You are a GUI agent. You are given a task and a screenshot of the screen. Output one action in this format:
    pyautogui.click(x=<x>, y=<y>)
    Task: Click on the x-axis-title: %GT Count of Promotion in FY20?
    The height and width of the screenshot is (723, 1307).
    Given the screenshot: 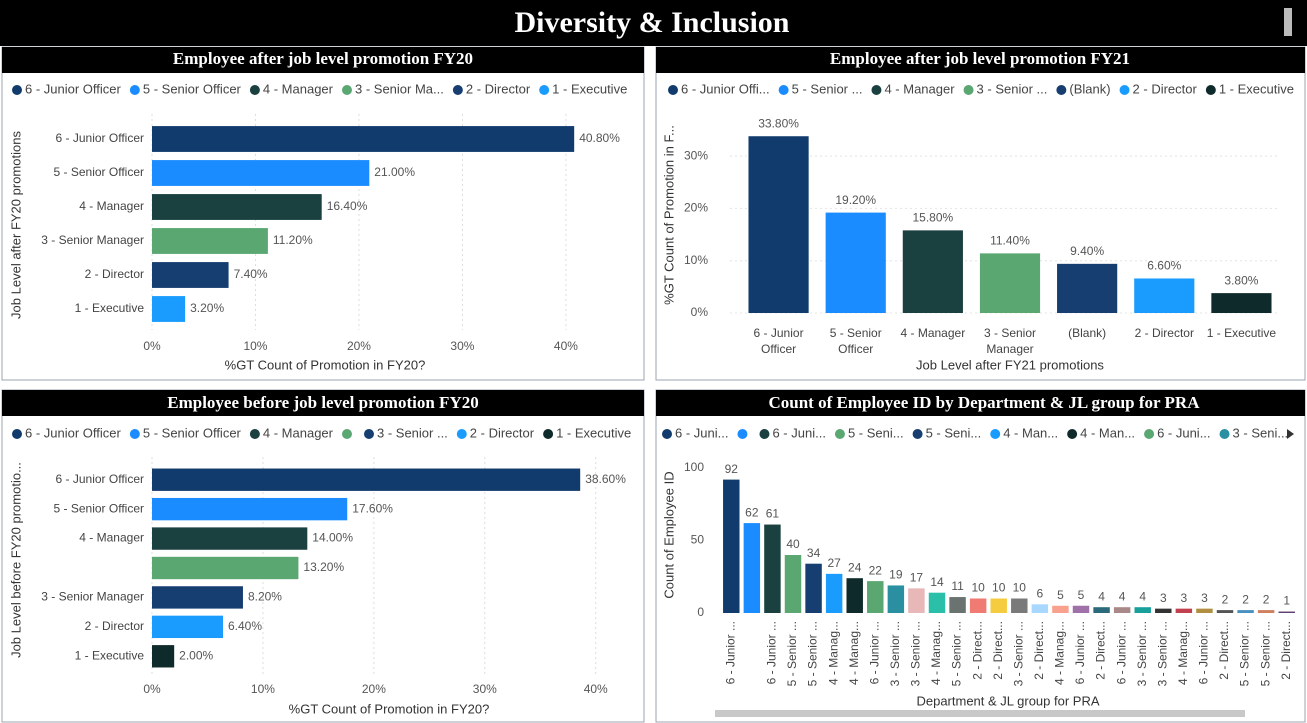 What is the action you would take?
    pyautogui.click(x=389, y=708)
    